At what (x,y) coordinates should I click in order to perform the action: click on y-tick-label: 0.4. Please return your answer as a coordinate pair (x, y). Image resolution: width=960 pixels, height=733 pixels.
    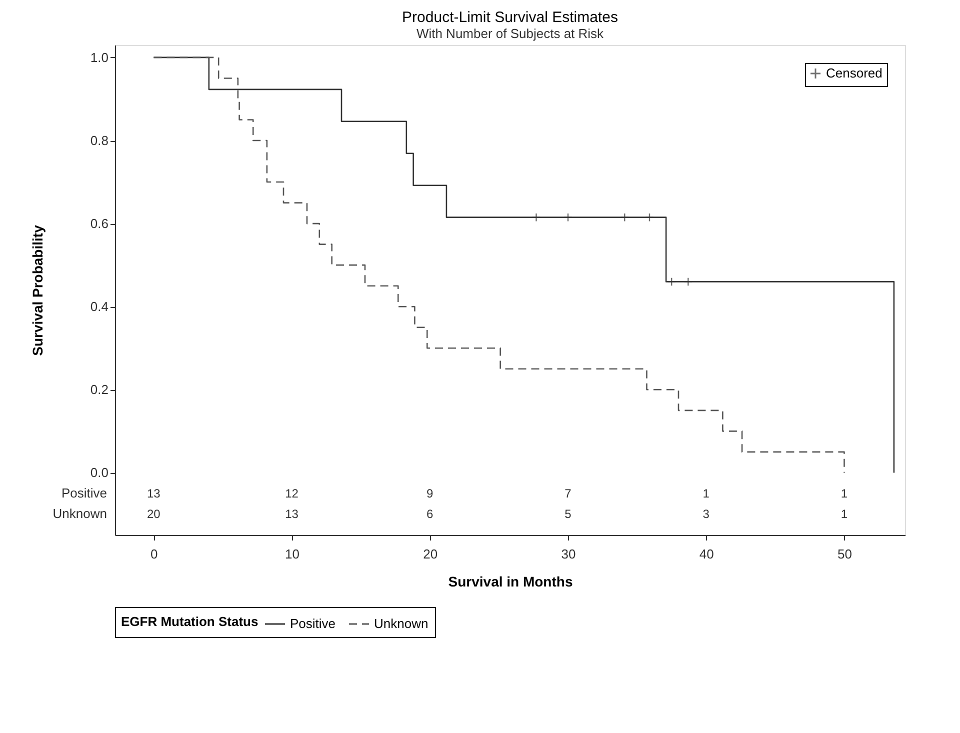
    Looking at the image, I should click on (99, 306).